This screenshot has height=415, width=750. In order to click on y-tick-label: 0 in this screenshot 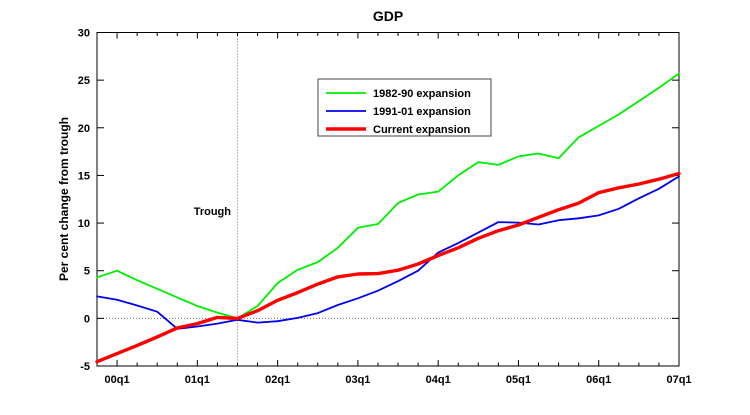, I will do `click(87, 319)`.